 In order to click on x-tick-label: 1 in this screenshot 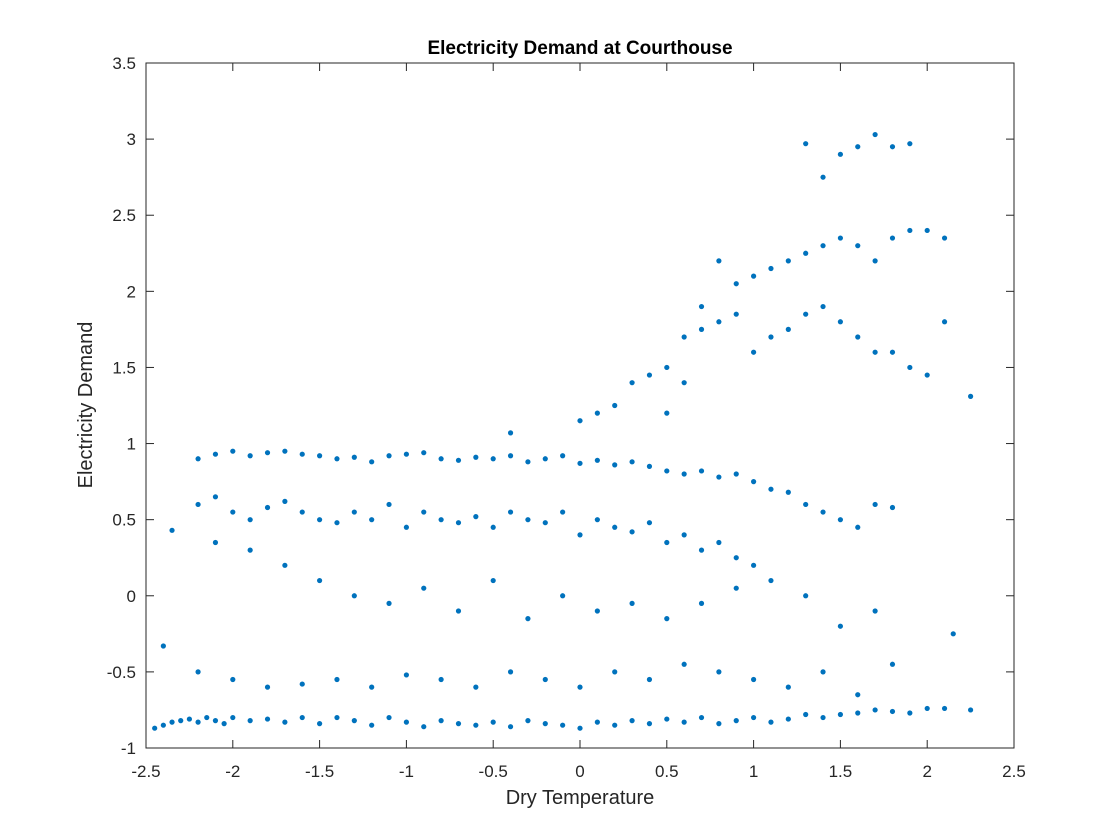, I will do `click(753, 771)`.